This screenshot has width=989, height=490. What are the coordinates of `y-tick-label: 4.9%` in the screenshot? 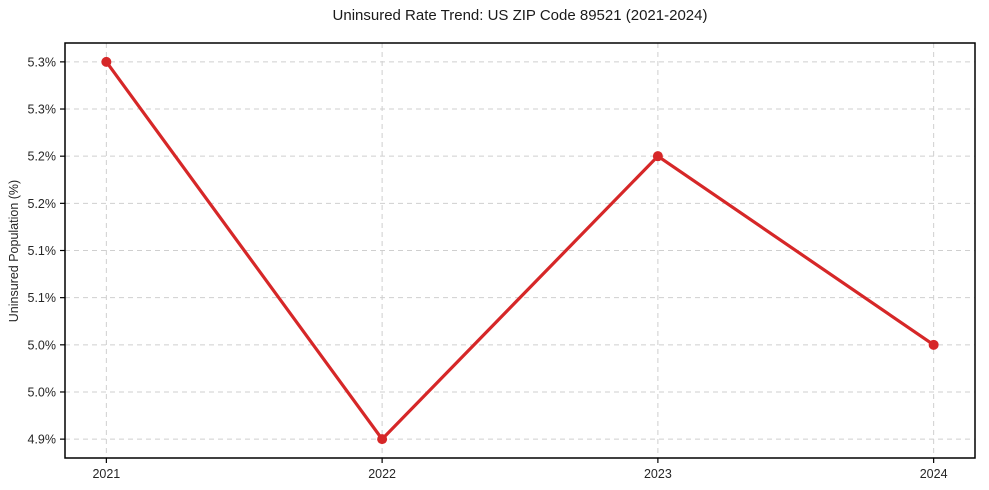 It's located at (42, 440).